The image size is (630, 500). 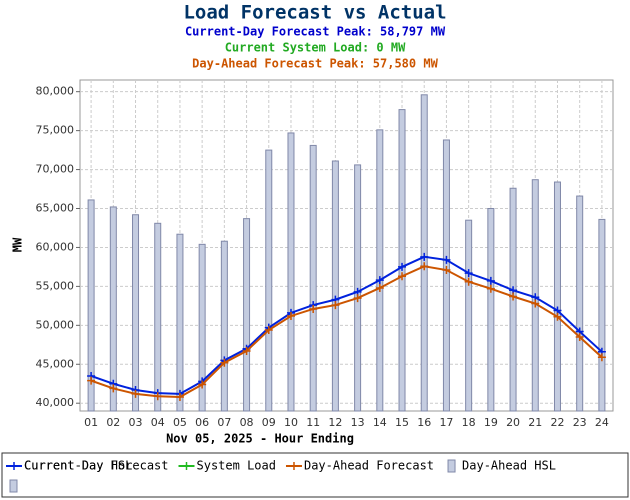 What do you see at coordinates (469, 422) in the screenshot?
I see `x-tick-label: 18` at bounding box center [469, 422].